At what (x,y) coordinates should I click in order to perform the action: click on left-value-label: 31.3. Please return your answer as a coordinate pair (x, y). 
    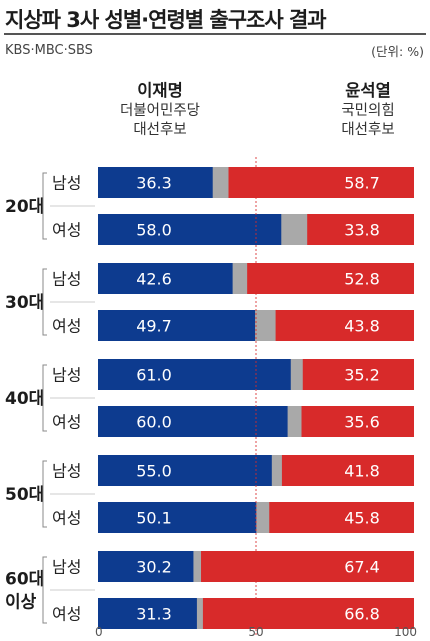
    Looking at the image, I should click on (154, 614).